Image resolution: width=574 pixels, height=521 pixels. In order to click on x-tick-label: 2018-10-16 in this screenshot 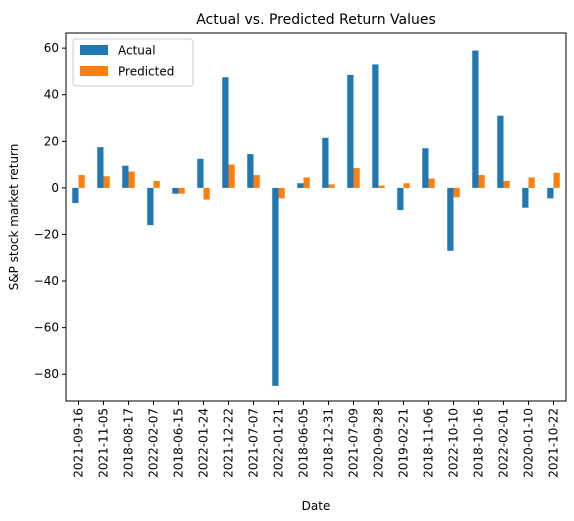, I will do `click(479, 443)`.